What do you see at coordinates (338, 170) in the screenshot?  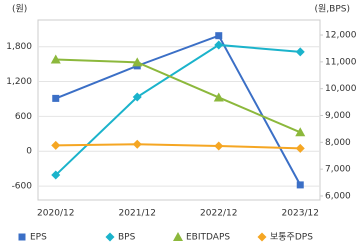 I see `y2-tick-label: 7,000` at bounding box center [338, 170].